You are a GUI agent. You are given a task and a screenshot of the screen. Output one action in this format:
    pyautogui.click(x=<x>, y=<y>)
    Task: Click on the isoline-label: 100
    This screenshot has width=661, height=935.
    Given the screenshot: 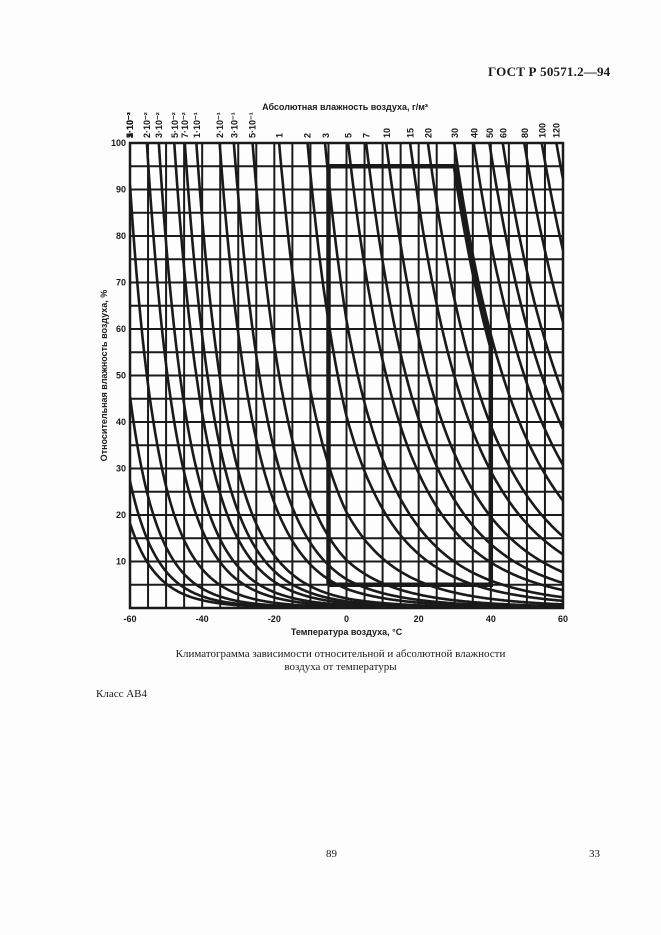 What is the action you would take?
    pyautogui.click(x=542, y=130)
    